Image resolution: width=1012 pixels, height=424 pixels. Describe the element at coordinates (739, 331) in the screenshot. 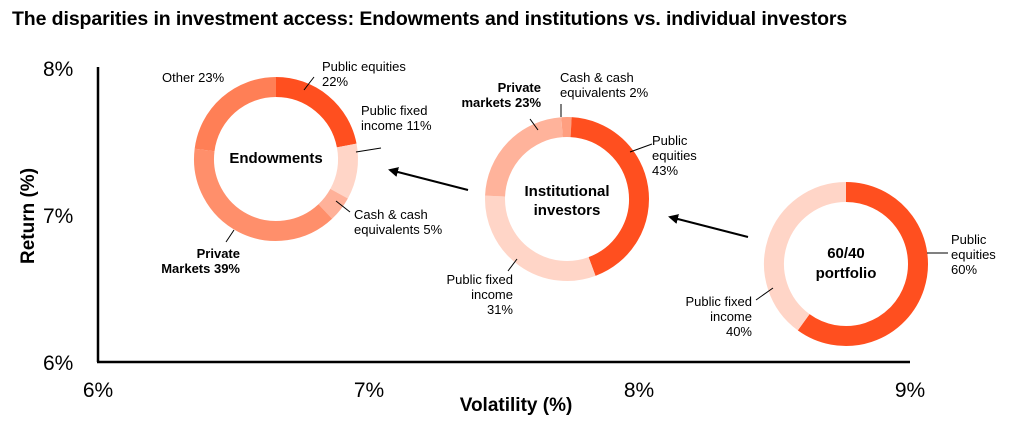

I see `portfolio-label-public-fixed-income: 40%` at that location.